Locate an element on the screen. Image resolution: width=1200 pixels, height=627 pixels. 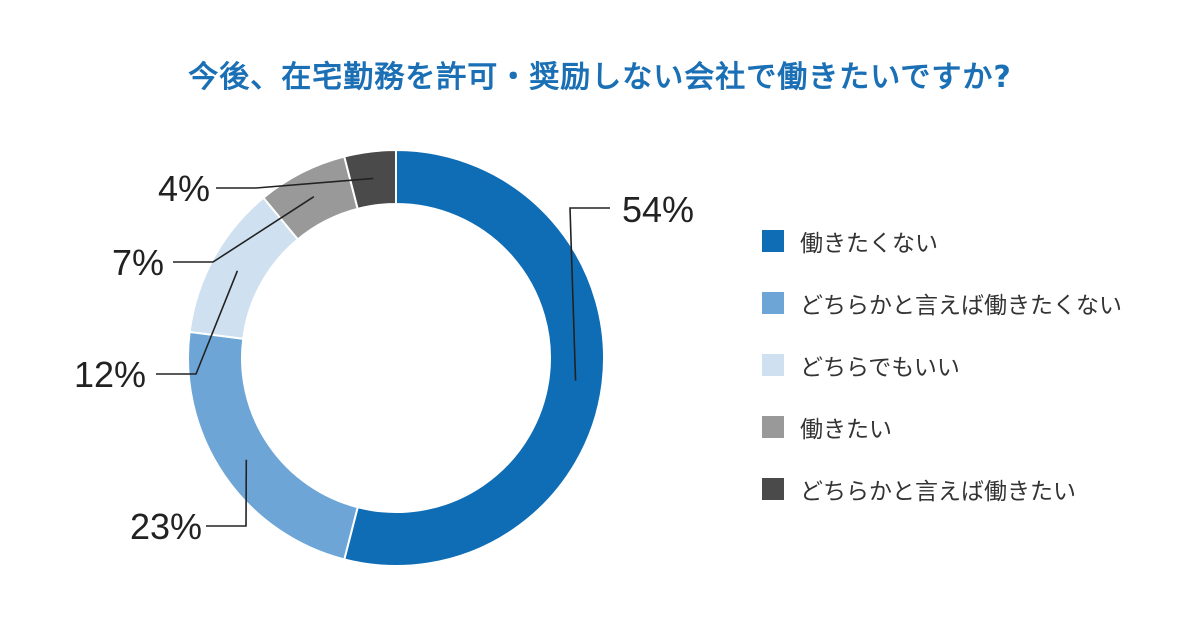
legend-item: どちらでもいい is located at coordinates (942, 365).